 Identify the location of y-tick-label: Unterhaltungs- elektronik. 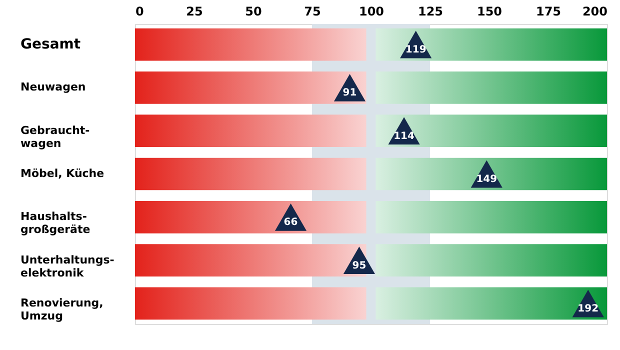
(67, 266).